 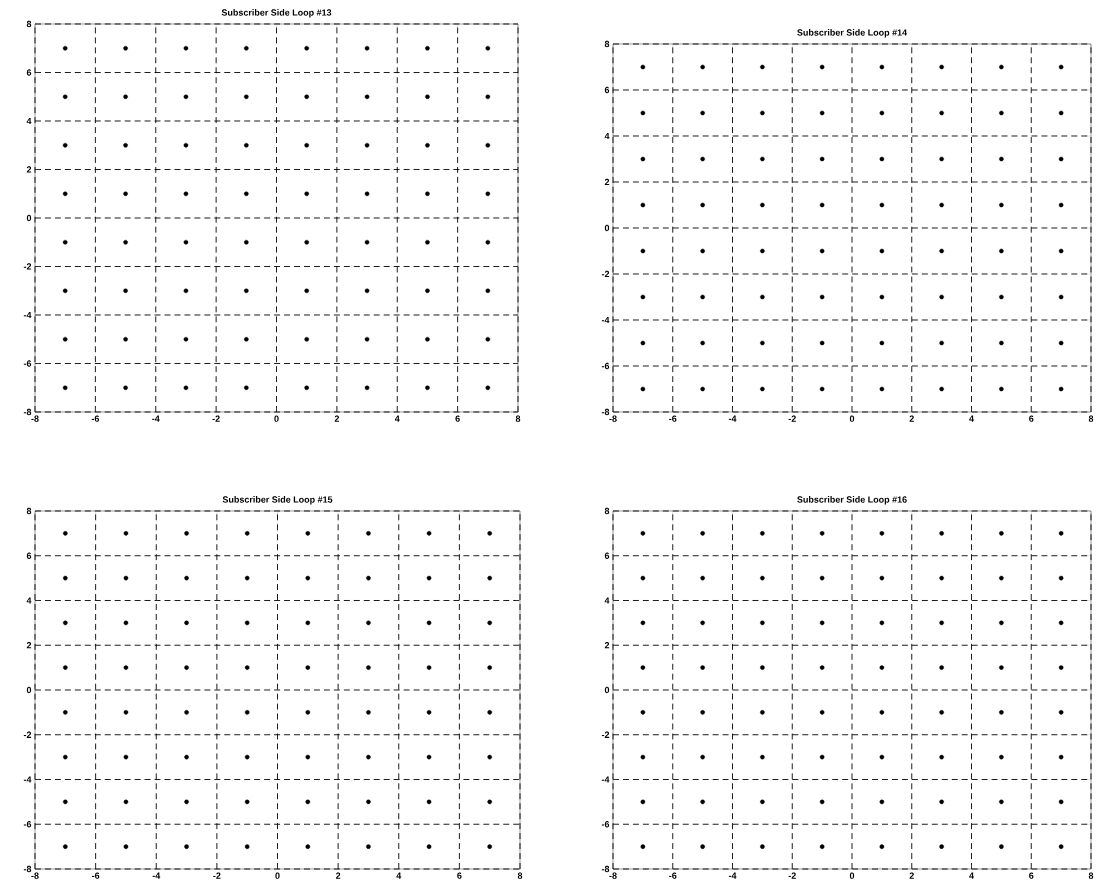 What do you see at coordinates (852, 33) in the screenshot?
I see `chart-title: Subscriber Side Loop #14` at bounding box center [852, 33].